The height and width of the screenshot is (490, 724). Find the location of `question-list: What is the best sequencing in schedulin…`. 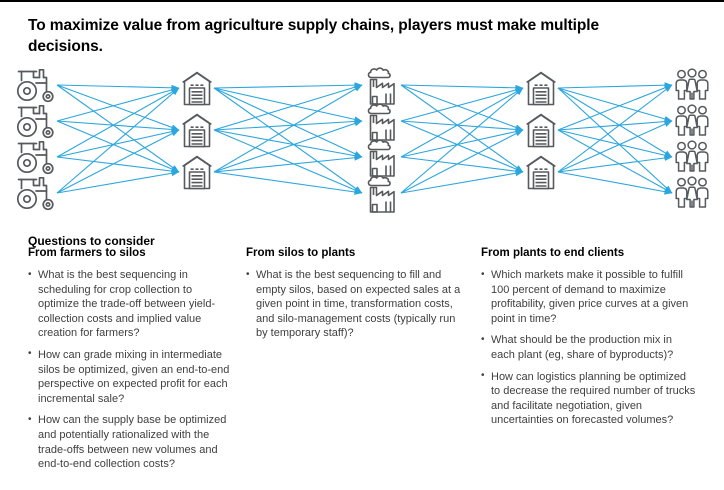

question-list: What is the best sequencing in schedulin… is located at coordinates (130, 370).